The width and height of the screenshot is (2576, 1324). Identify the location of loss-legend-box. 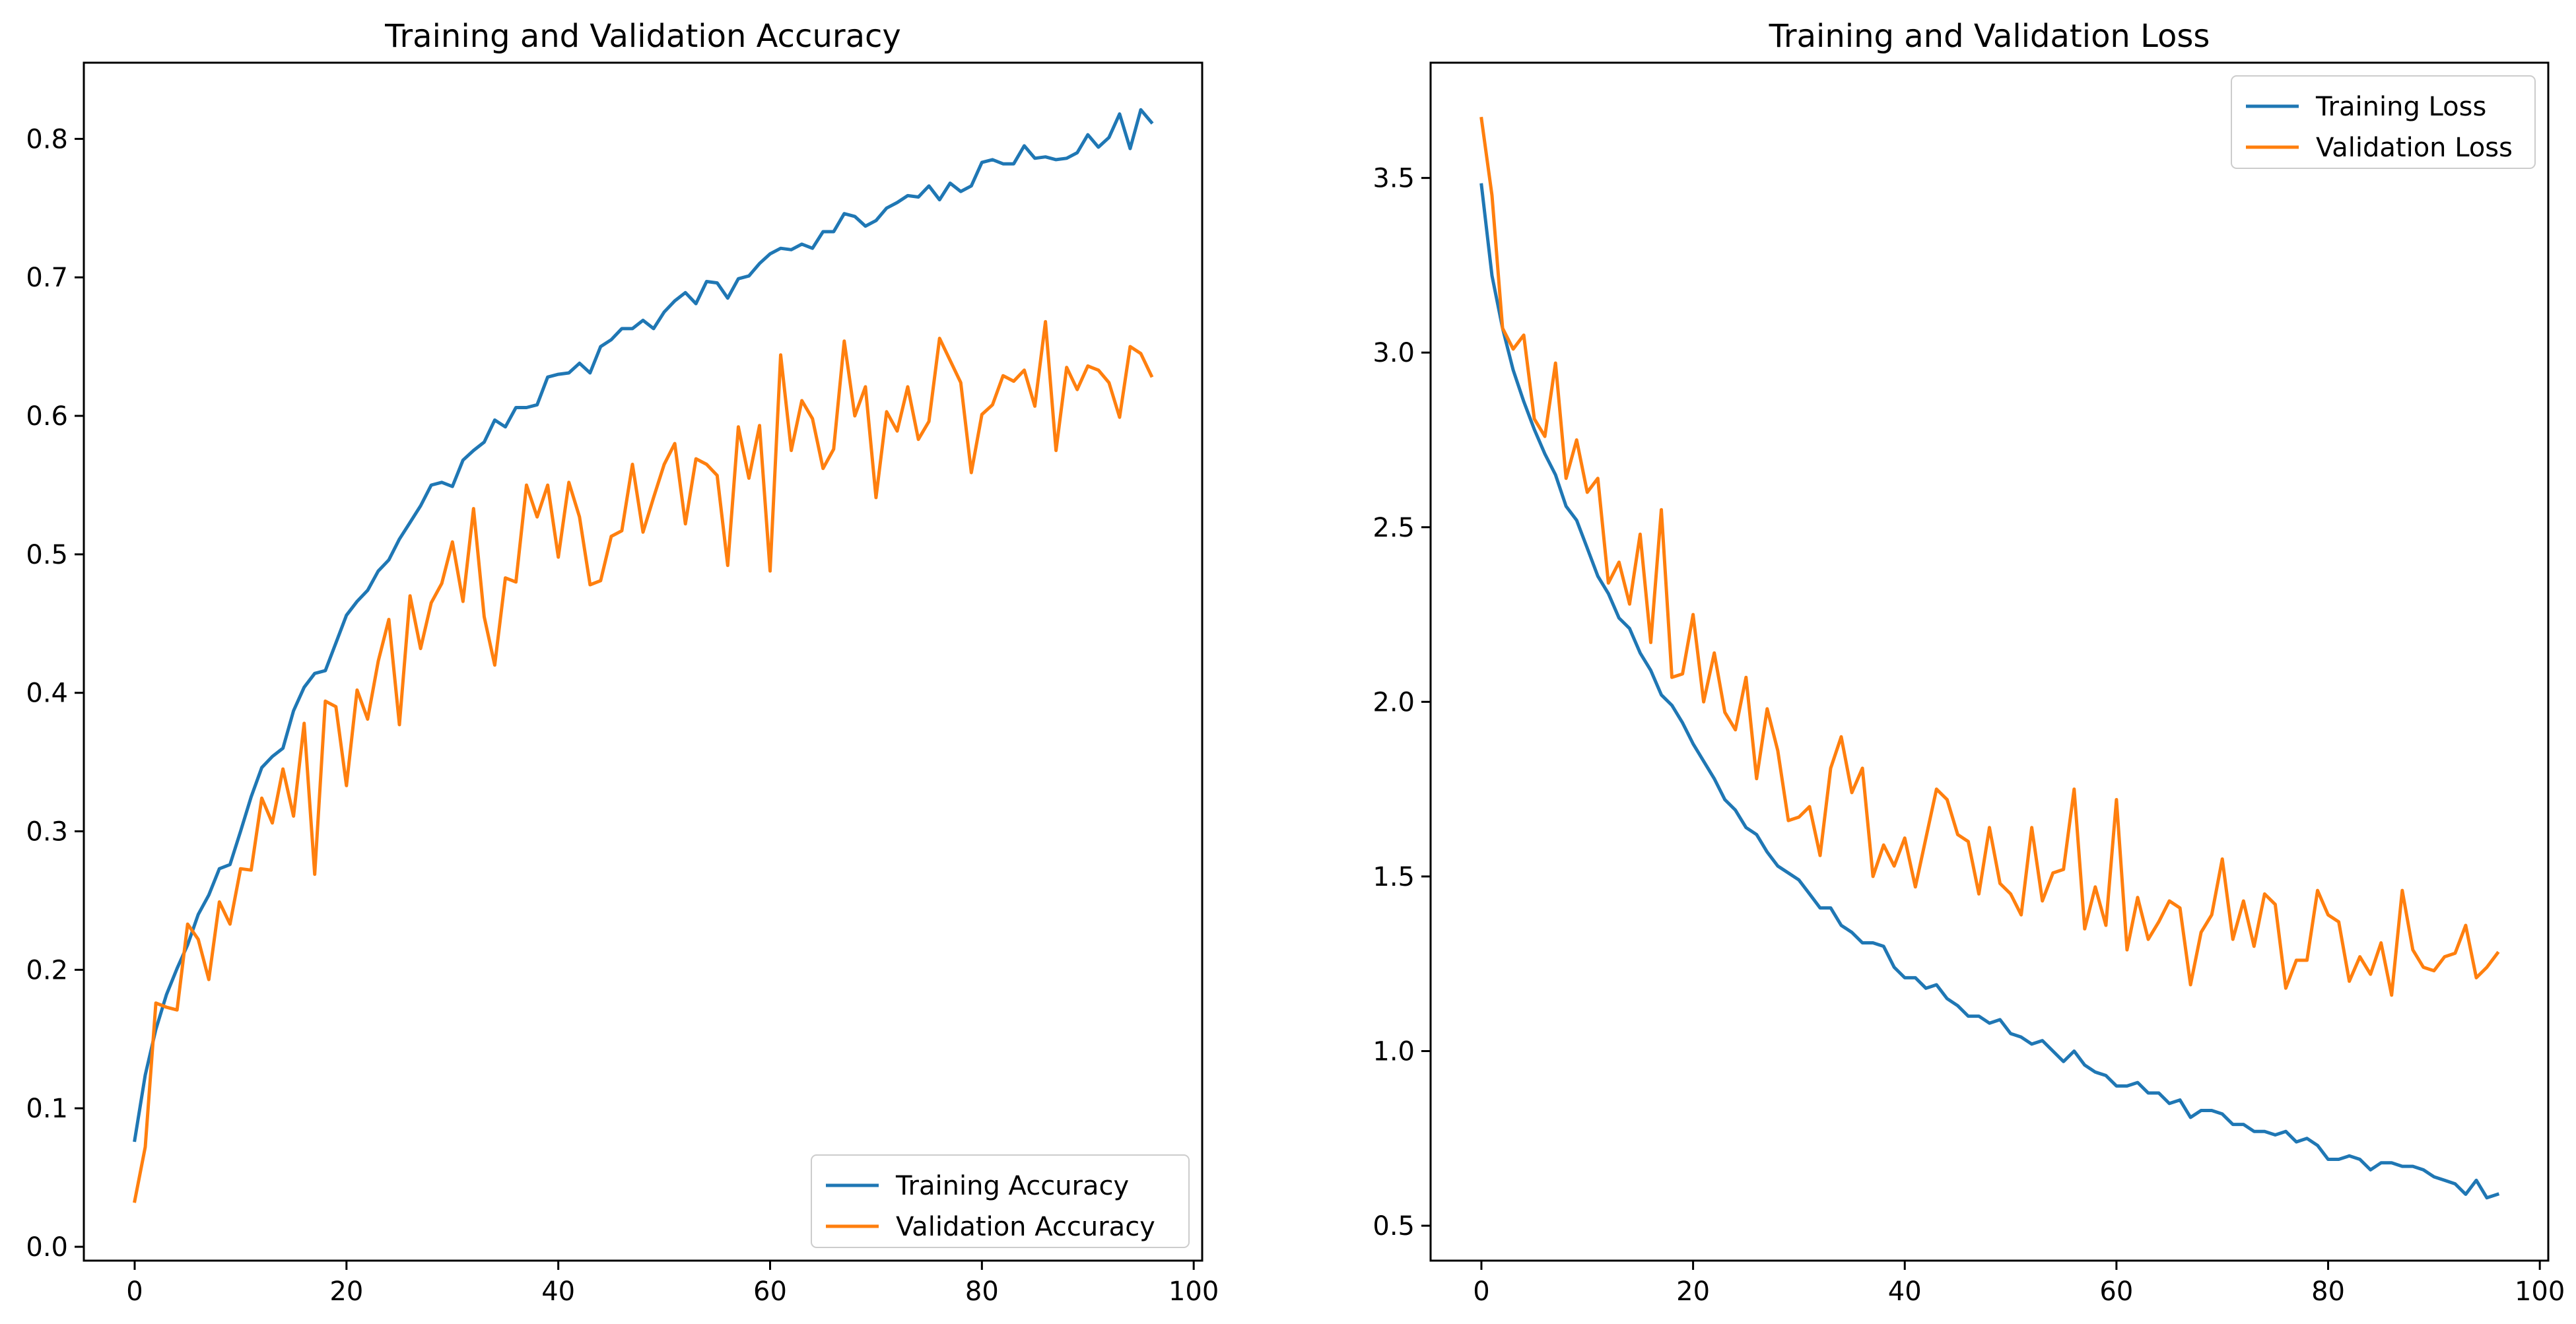
(2383, 122).